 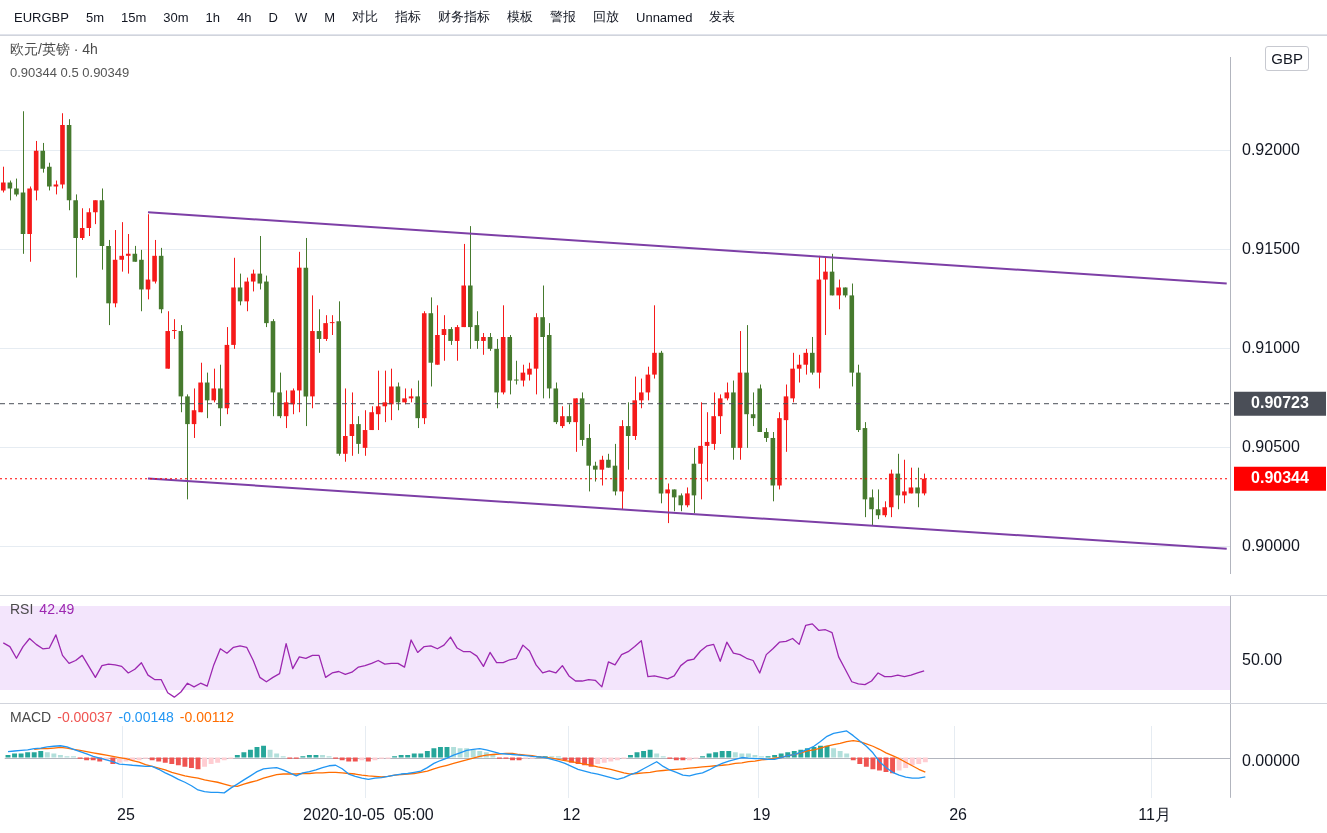 What do you see at coordinates (1271, 447) in the screenshot?
I see `y-tick-label: 0.90500` at bounding box center [1271, 447].